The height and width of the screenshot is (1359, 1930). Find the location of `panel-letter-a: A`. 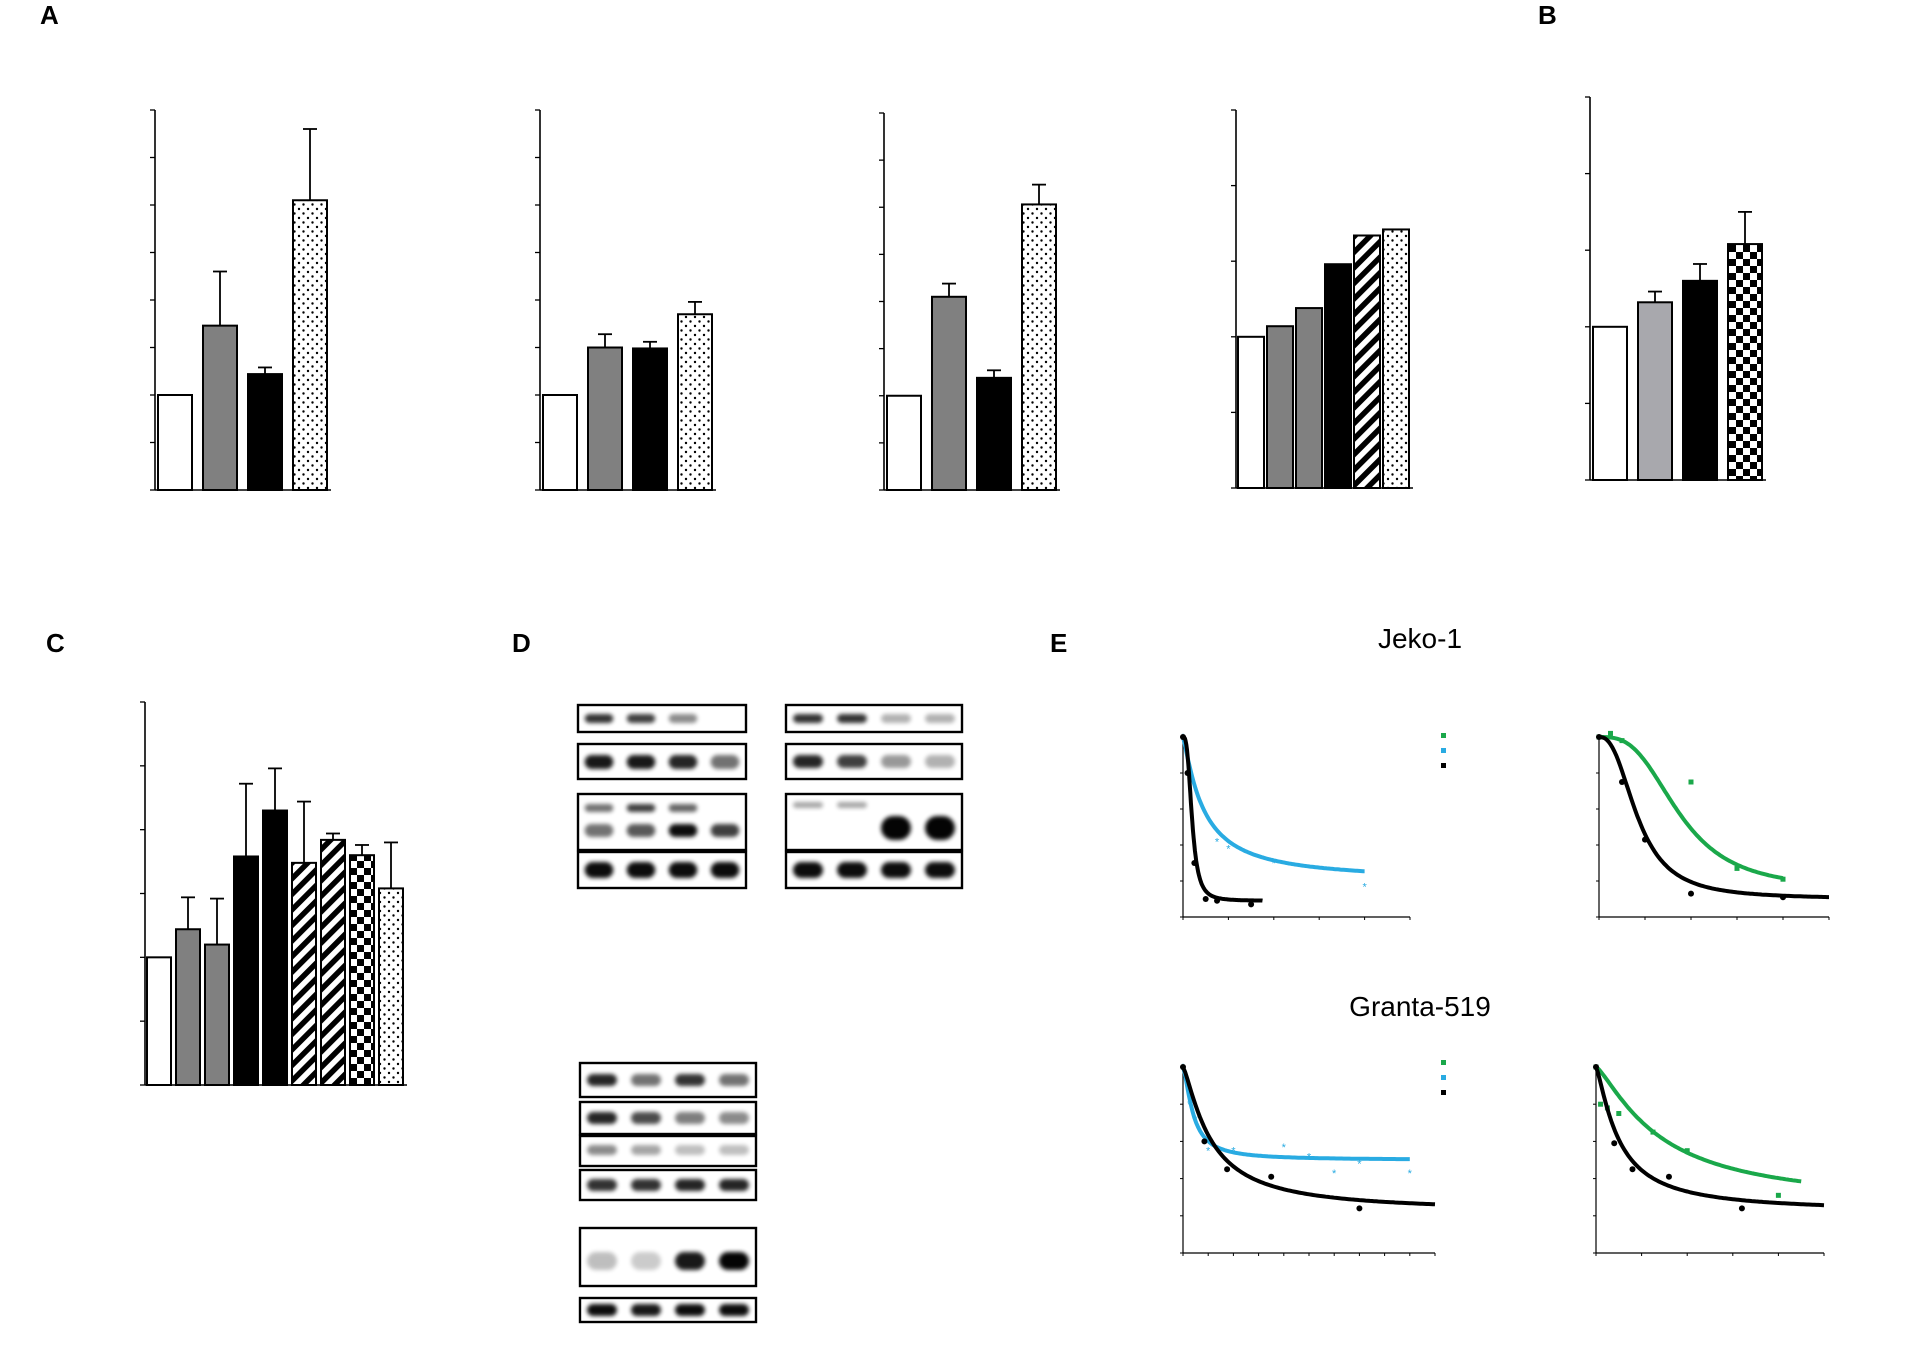

panel-letter-a: A is located at coordinates (49, 15).